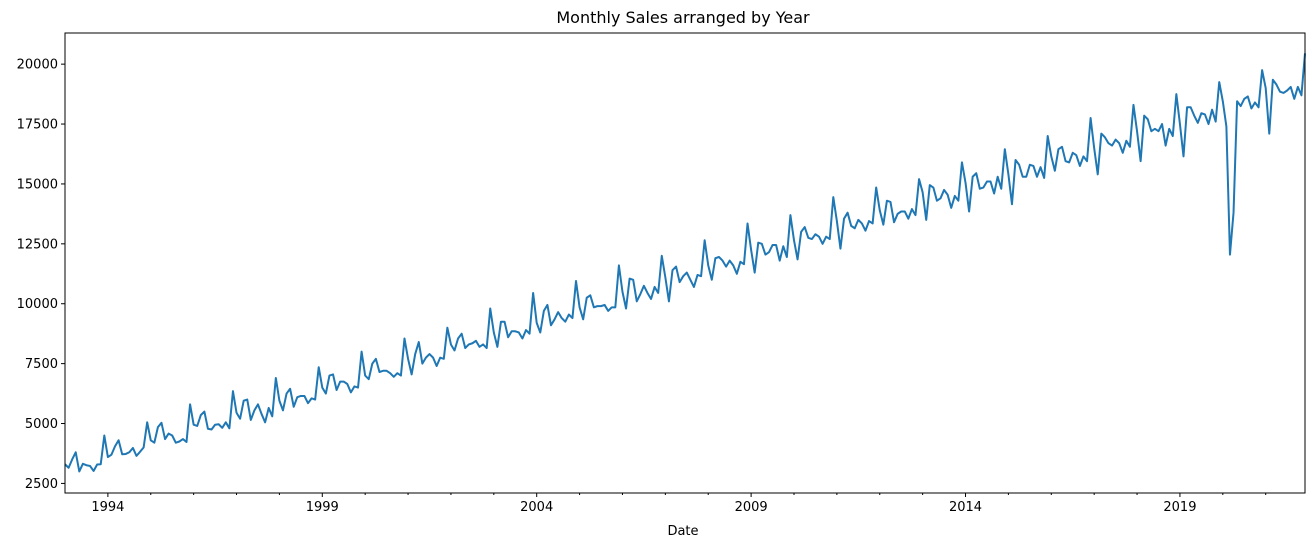  Describe the element at coordinates (37, 244) in the screenshot. I see `y-tick-label: 12500` at that location.